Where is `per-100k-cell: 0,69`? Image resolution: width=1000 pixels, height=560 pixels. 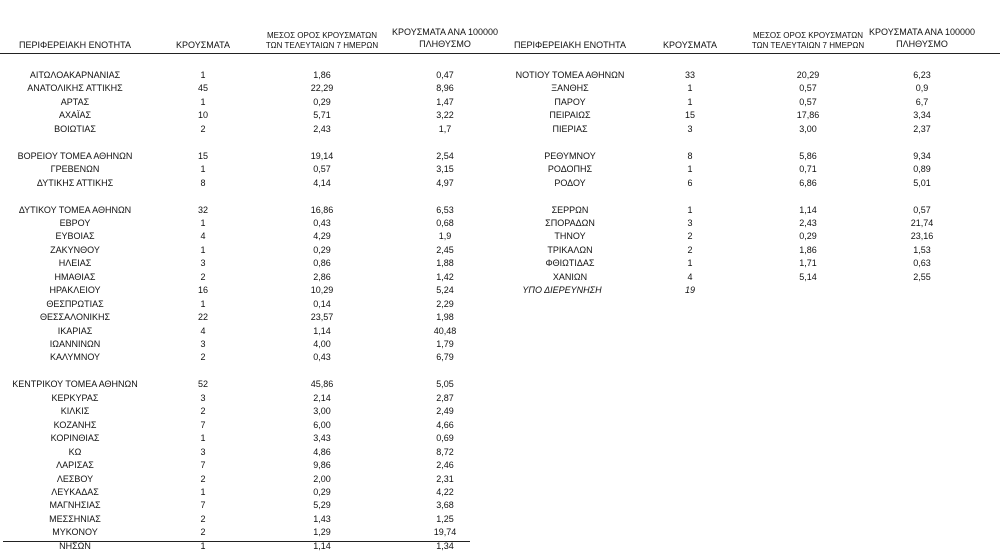
per-100k-cell: 0,69 is located at coordinates (445, 438).